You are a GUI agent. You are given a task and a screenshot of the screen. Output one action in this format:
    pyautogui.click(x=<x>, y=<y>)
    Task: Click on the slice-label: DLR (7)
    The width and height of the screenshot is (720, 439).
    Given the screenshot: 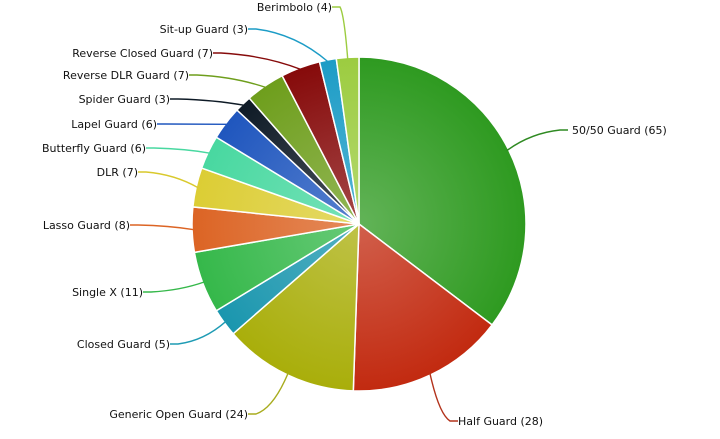 What is the action you would take?
    pyautogui.click(x=117, y=172)
    